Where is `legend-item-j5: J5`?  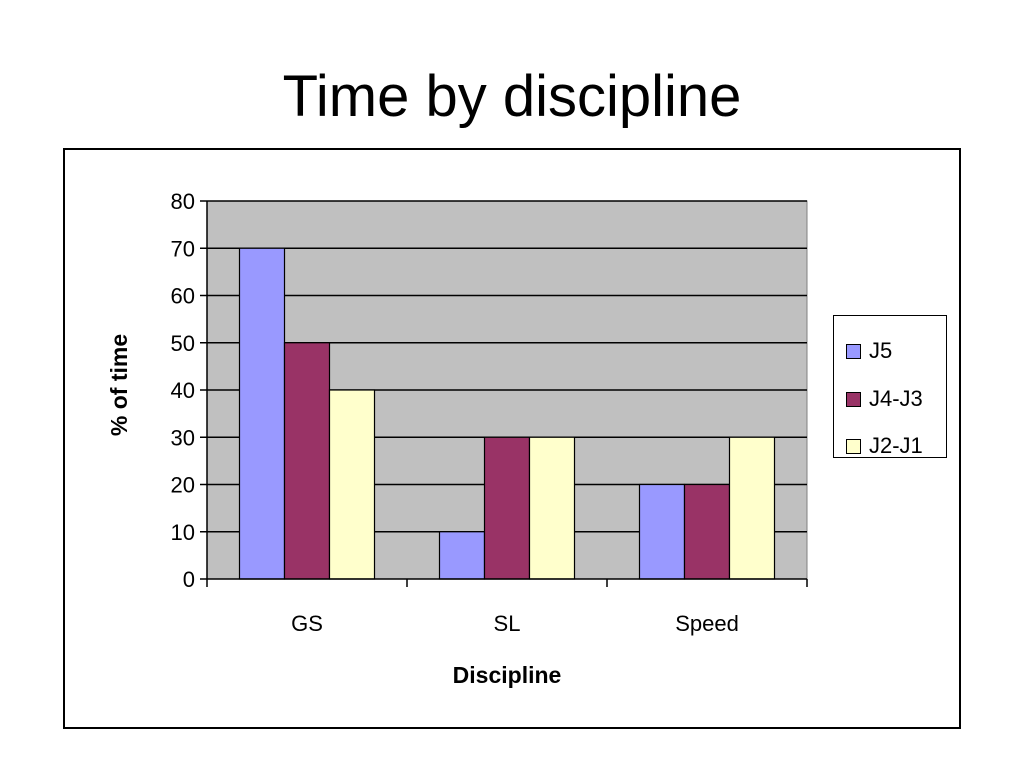
legend-item-j5: J5 is located at coordinates (869, 350).